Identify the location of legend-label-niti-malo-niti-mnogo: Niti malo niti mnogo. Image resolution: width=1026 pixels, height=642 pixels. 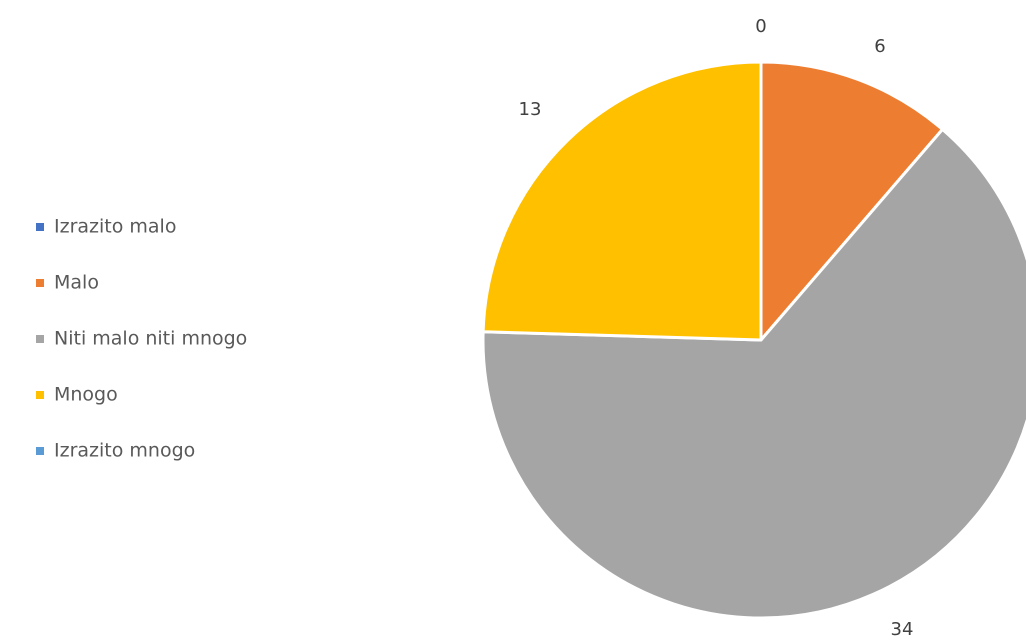
(150, 339).